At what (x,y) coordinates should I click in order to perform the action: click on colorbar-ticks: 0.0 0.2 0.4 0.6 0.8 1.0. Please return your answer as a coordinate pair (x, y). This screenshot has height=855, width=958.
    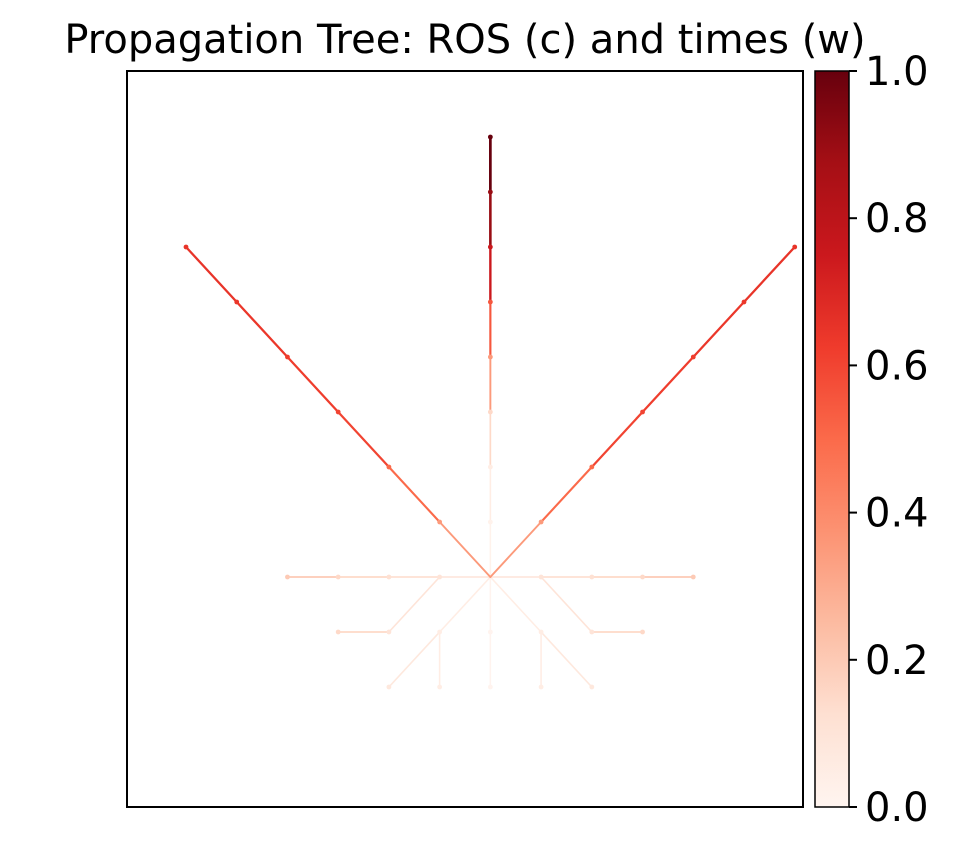
    Looking at the image, I should click on (889, 440).